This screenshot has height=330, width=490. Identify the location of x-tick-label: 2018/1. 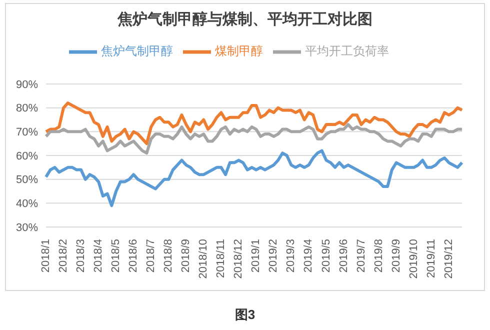
(46, 256).